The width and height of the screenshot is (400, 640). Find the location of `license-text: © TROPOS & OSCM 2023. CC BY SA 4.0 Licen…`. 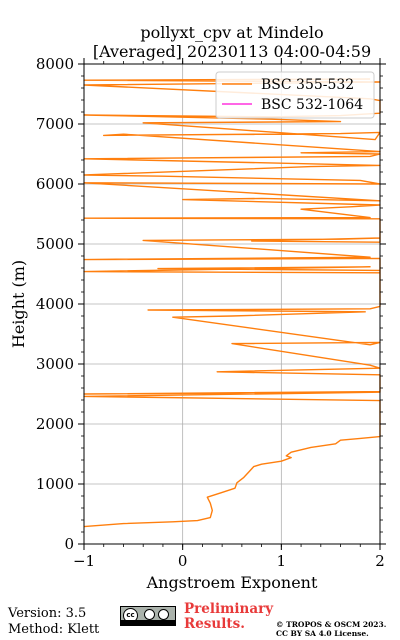

license-text: © TROPOS & OSCM 2023. CC BY SA 4.0 Licen… is located at coordinates (331, 629).